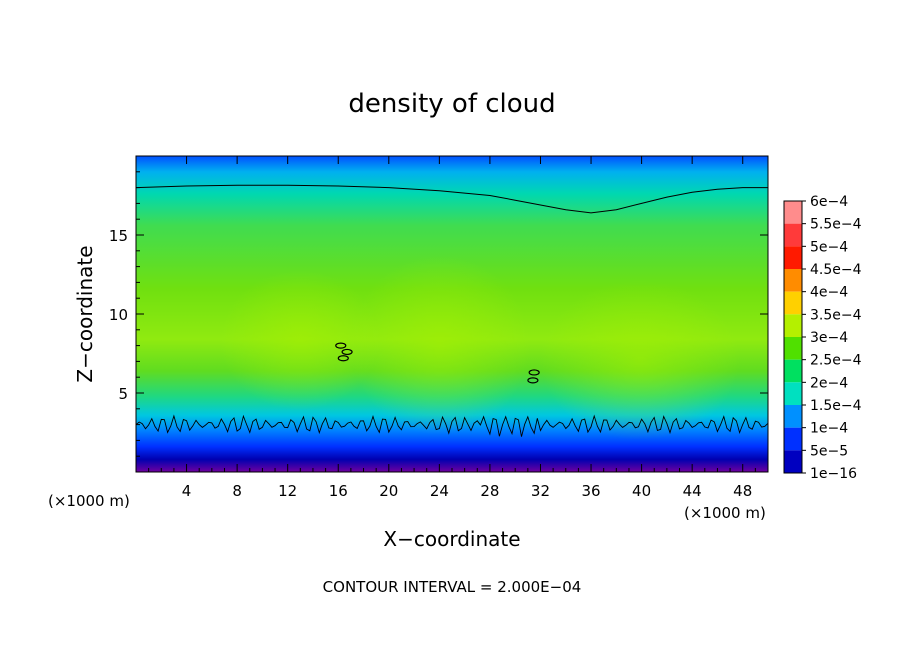 This screenshot has width=904, height=654. Describe the element at coordinates (836, 406) in the screenshot. I see `colorbar-label: 1.5e−4` at that location.